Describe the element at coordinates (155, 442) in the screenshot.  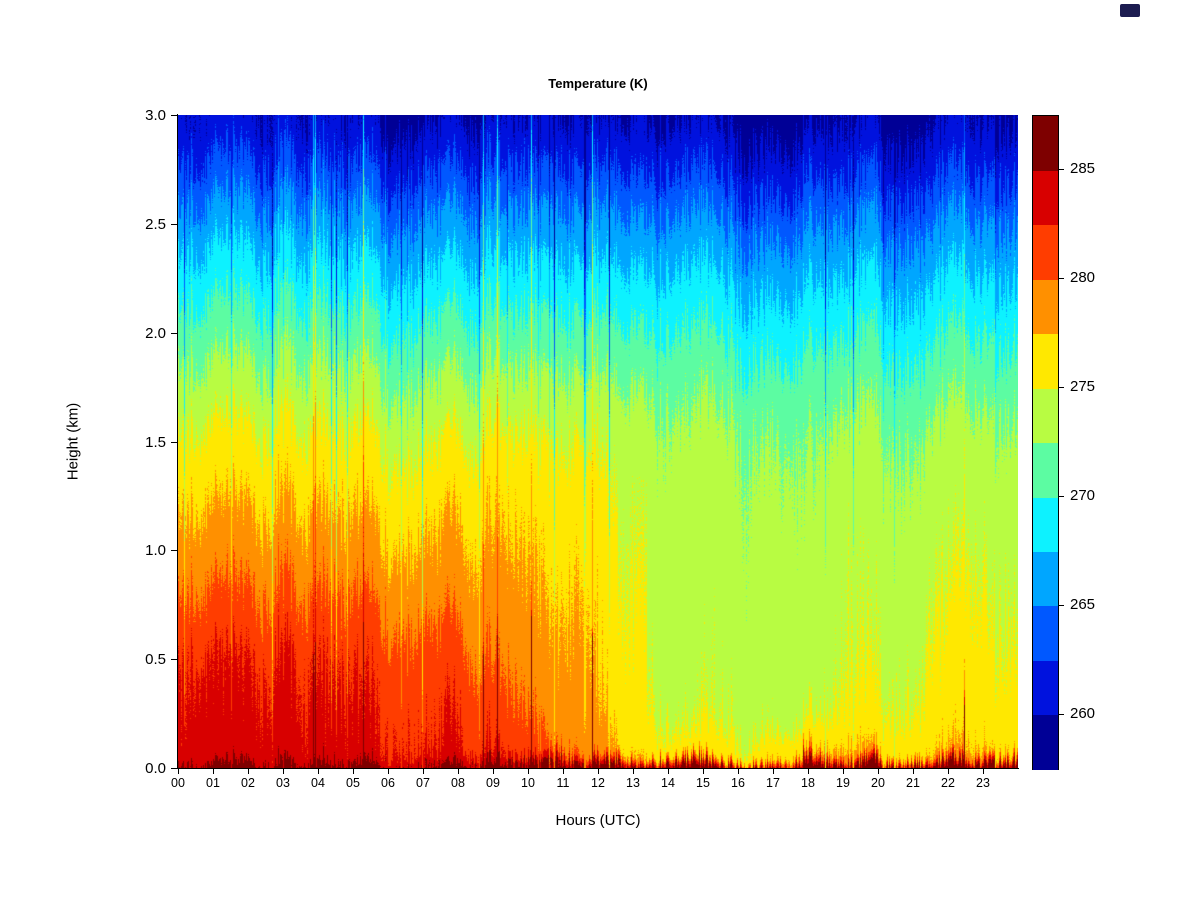
I see `y-tick-label: 1.5` at that location.